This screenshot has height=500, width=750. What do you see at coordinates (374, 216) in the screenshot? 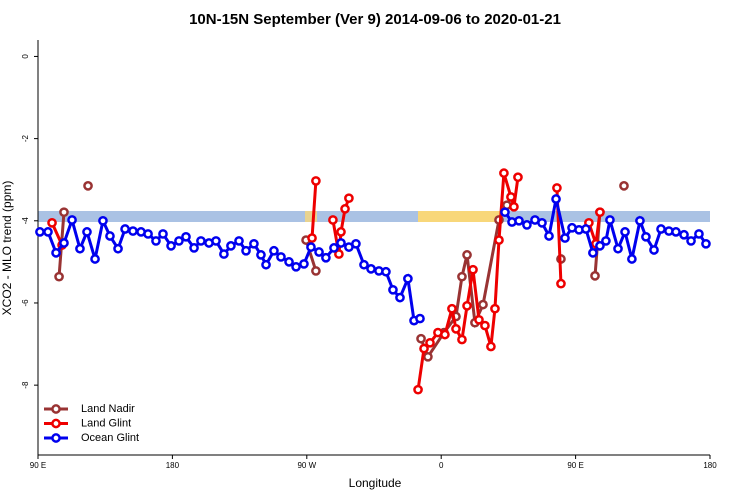
I see `reference-band` at bounding box center [374, 216].